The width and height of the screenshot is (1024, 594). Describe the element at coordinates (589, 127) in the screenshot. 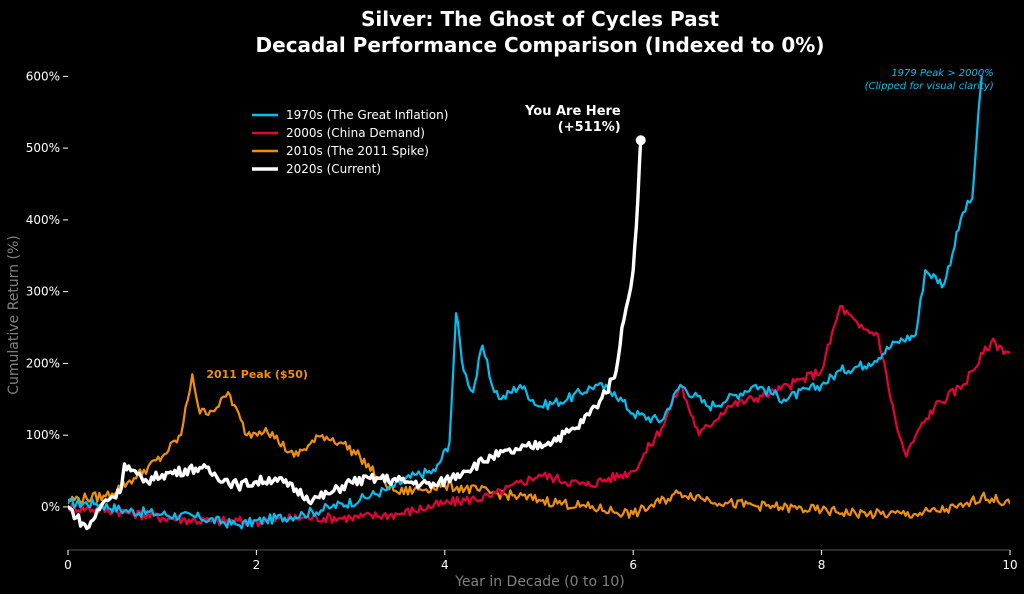

I see `annotation-line: (+511%)` at that location.